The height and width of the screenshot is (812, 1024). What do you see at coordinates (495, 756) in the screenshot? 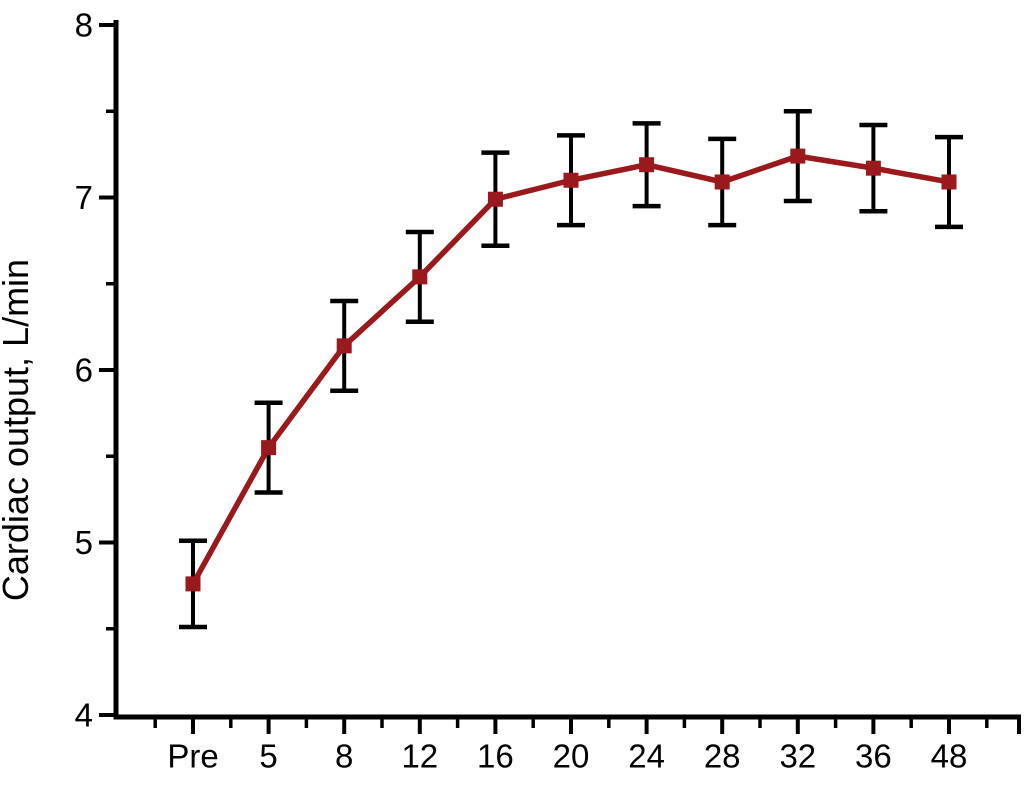
I see `x-tick-label: 16` at bounding box center [495, 756].